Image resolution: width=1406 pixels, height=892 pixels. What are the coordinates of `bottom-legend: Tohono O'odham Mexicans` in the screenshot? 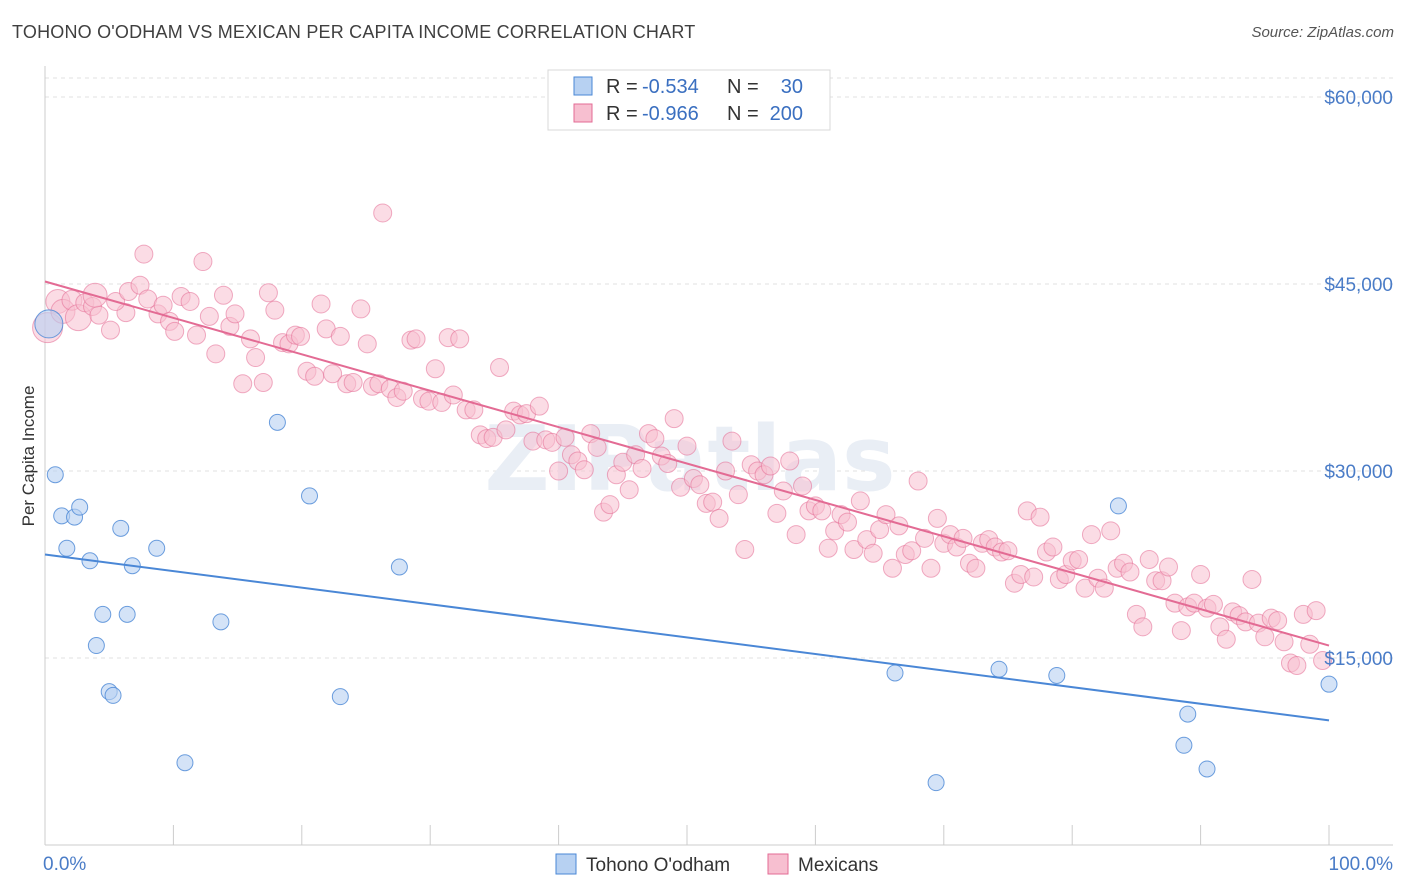 It's located at (716, 864).